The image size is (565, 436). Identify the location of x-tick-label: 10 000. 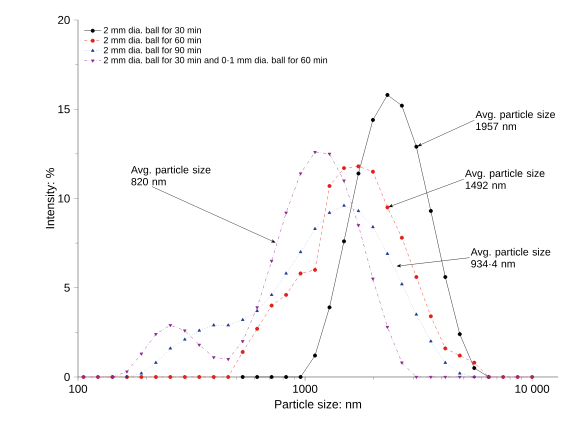
(532, 388).